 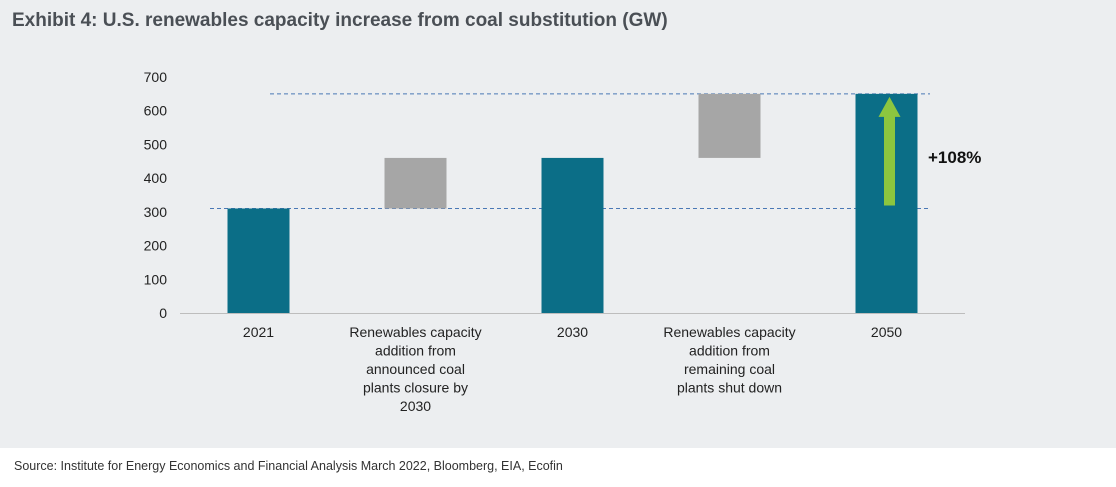 I want to click on x-category-line: plants closure by, so click(x=415, y=388).